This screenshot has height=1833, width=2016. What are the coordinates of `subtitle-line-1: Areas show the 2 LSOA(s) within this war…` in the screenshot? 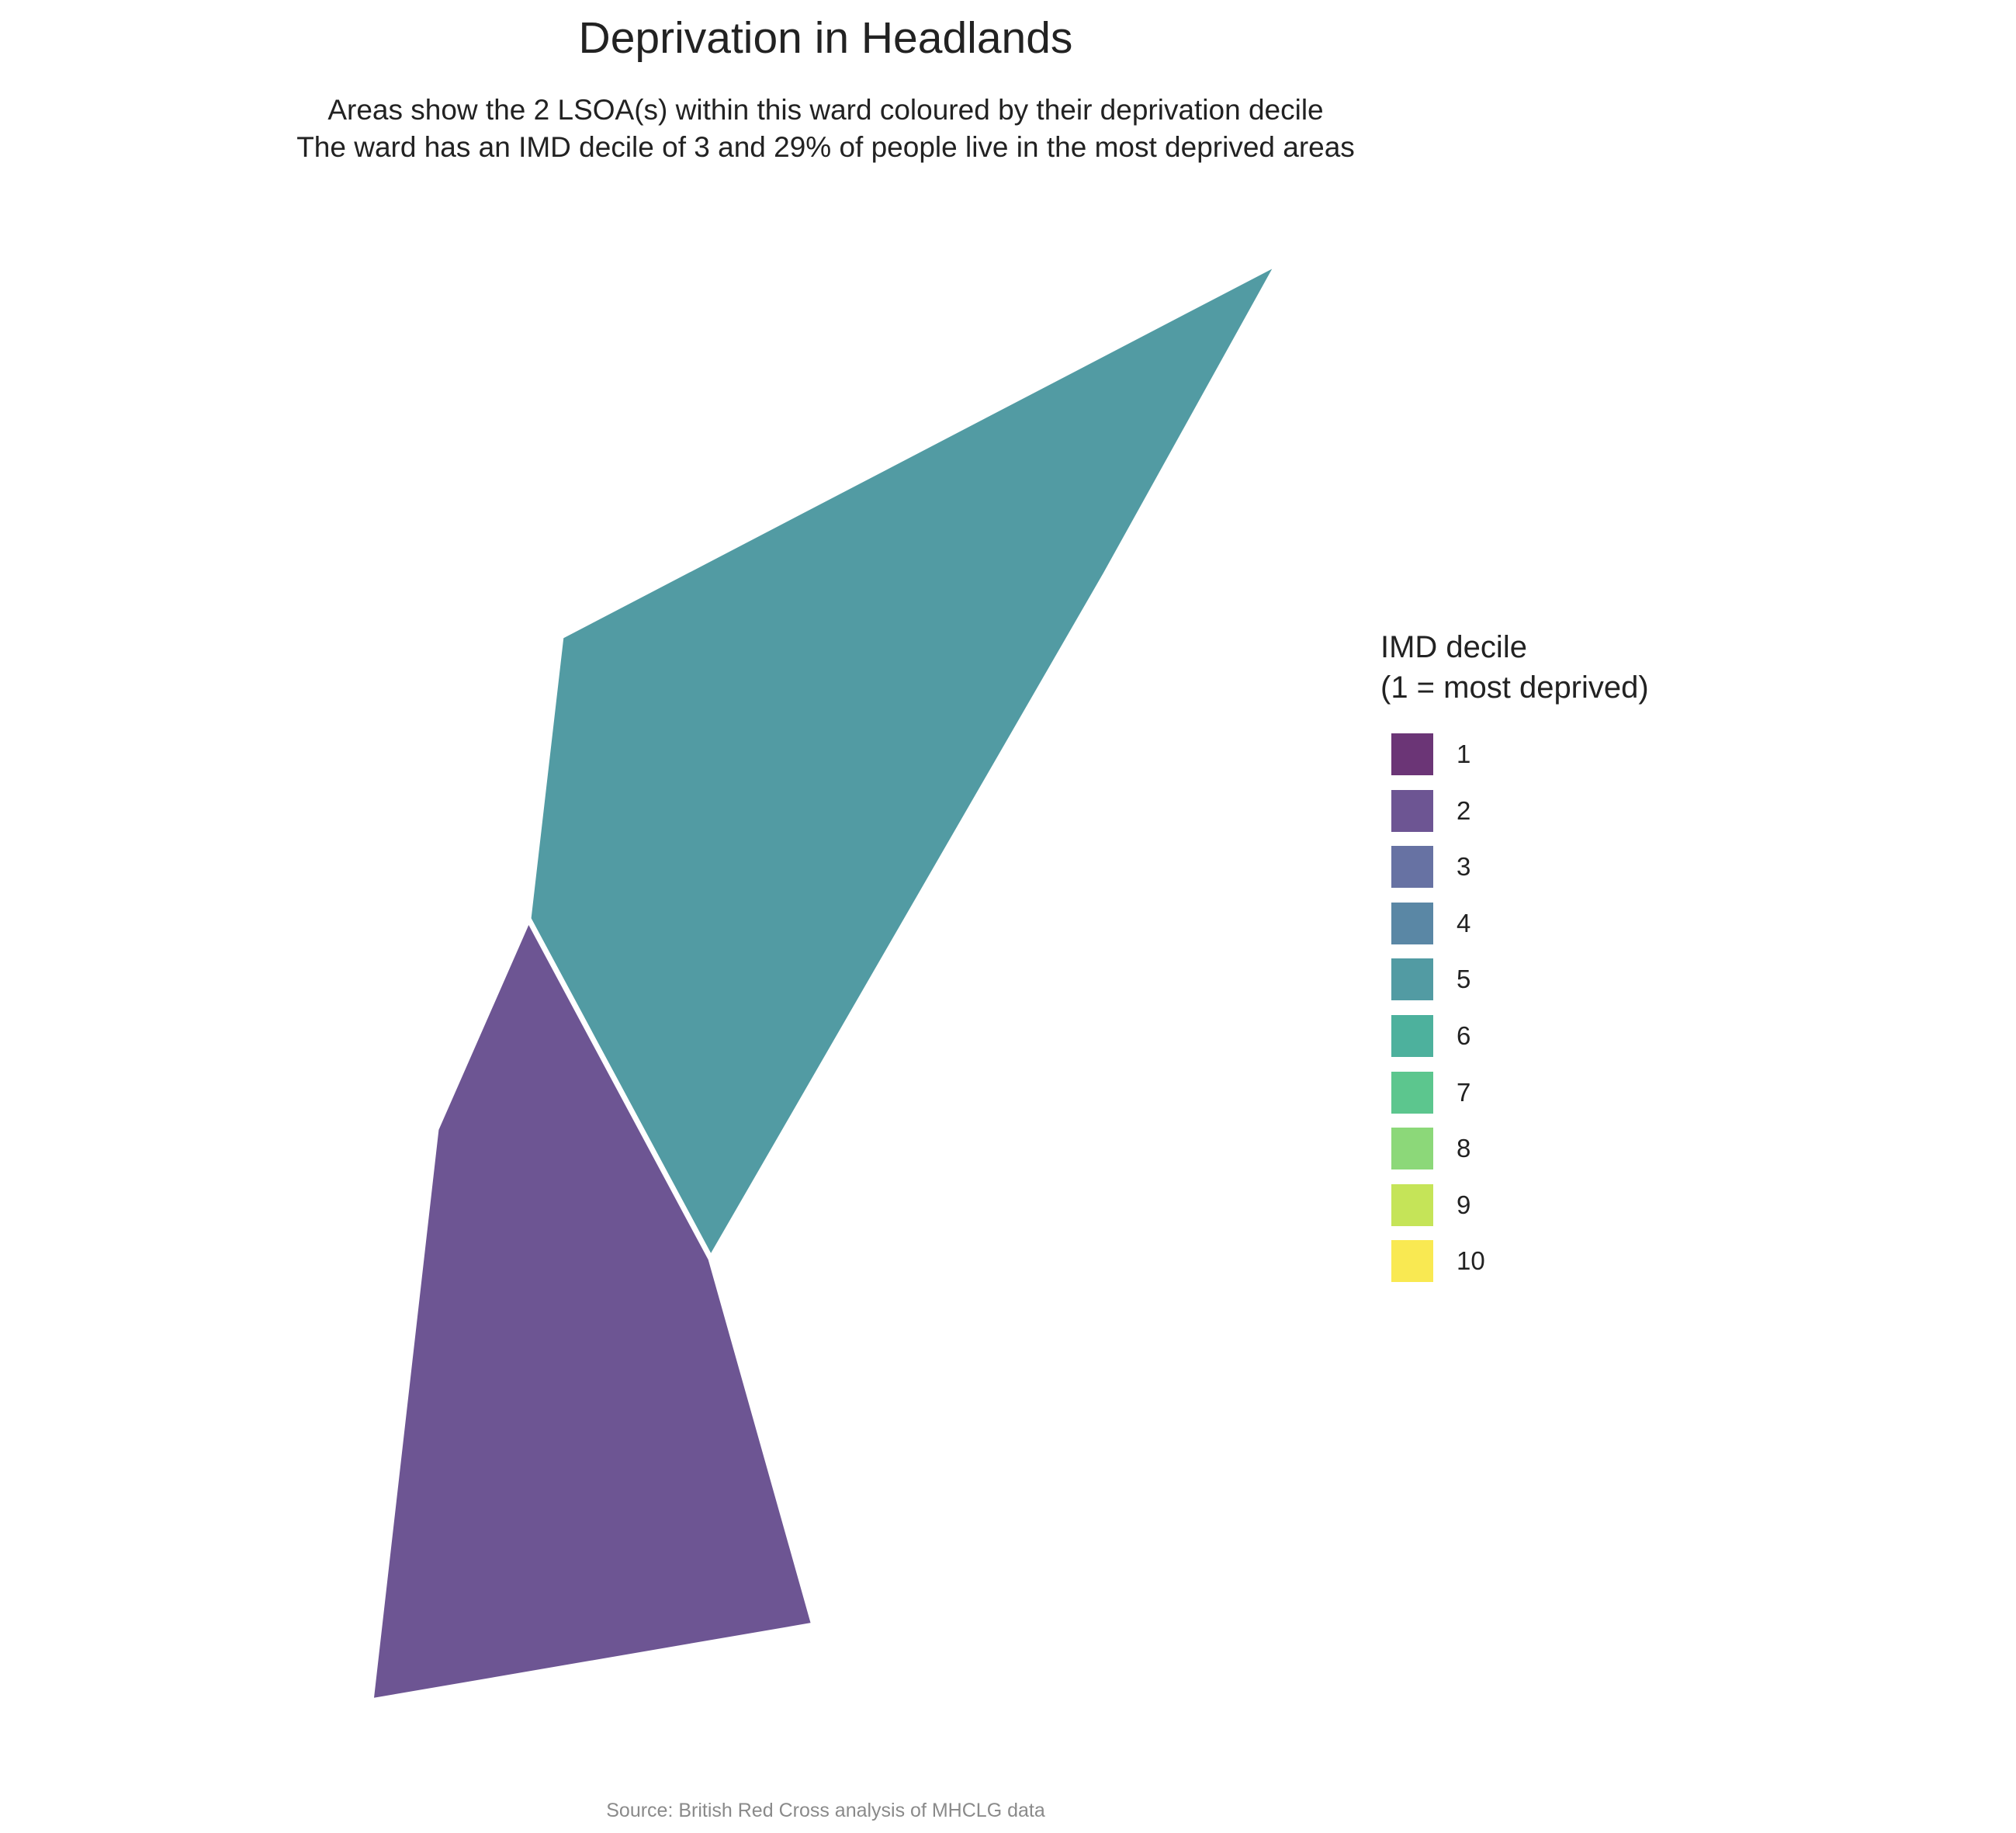 It's located at (825, 110).